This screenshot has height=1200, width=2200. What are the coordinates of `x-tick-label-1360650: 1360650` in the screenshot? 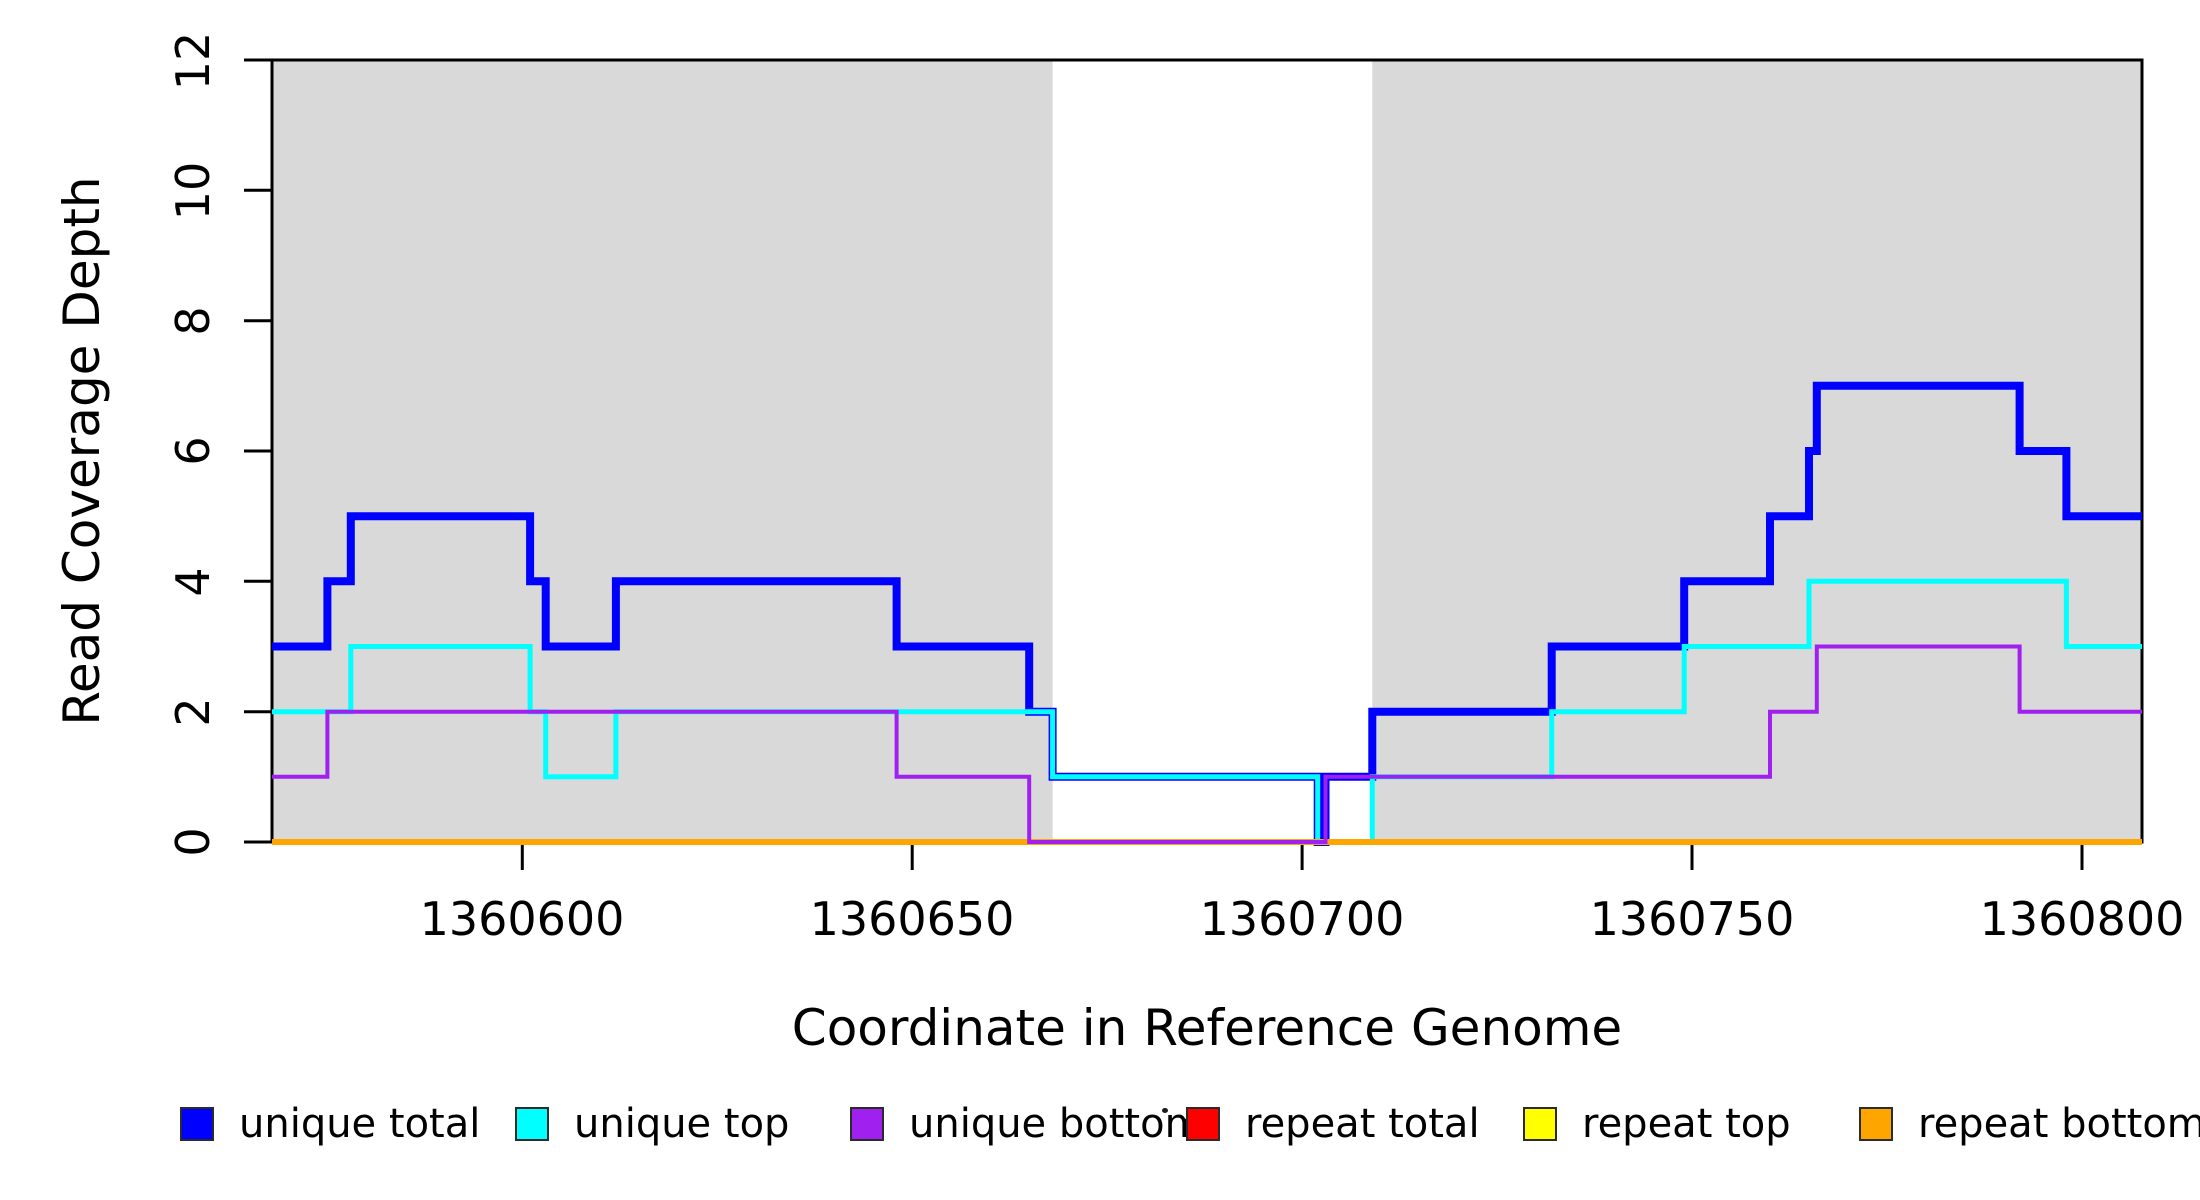 It's located at (912, 919).